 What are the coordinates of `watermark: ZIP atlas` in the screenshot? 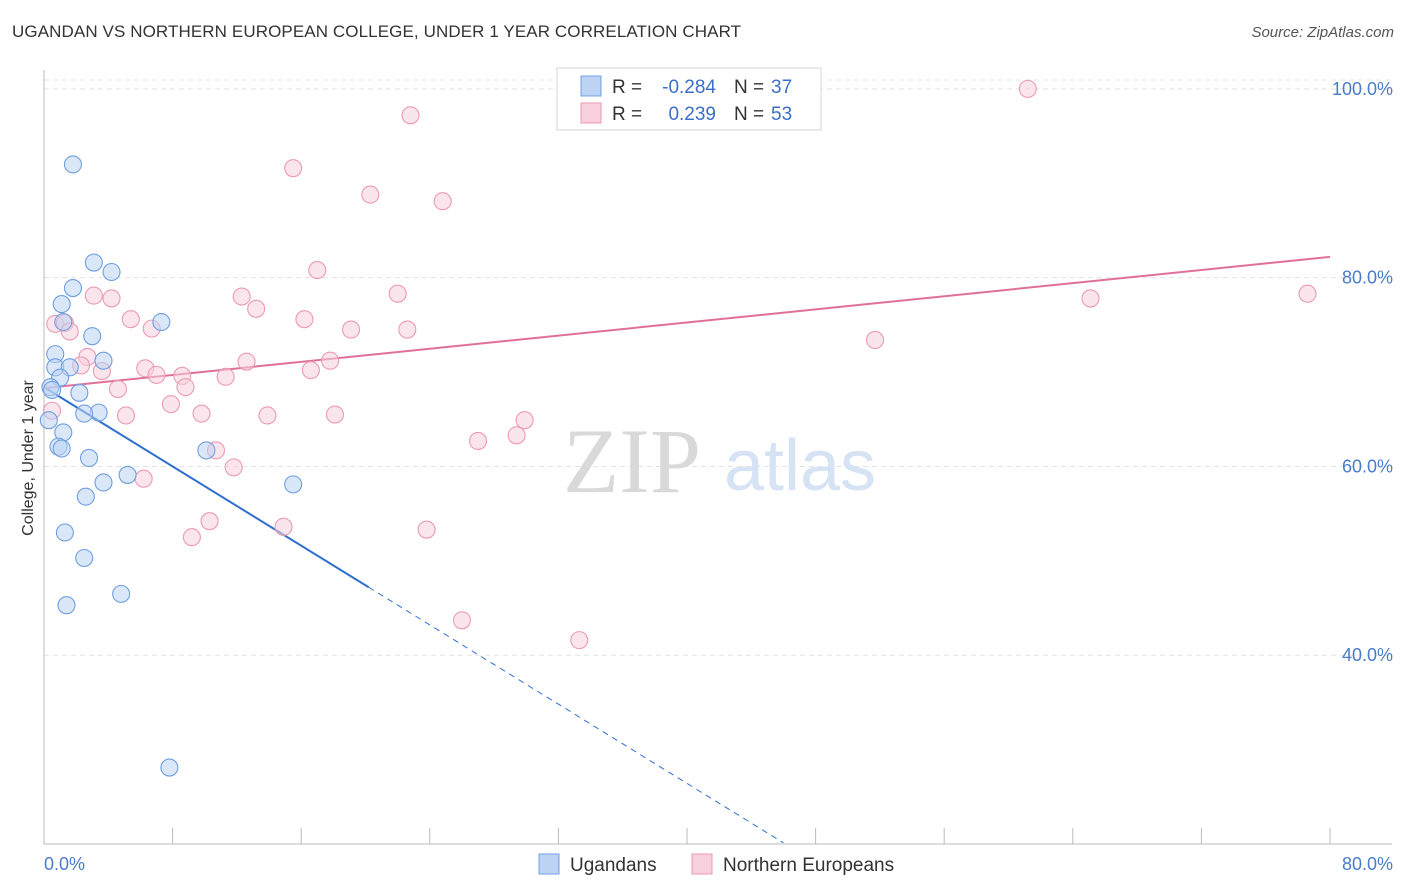 It's located at (719, 461).